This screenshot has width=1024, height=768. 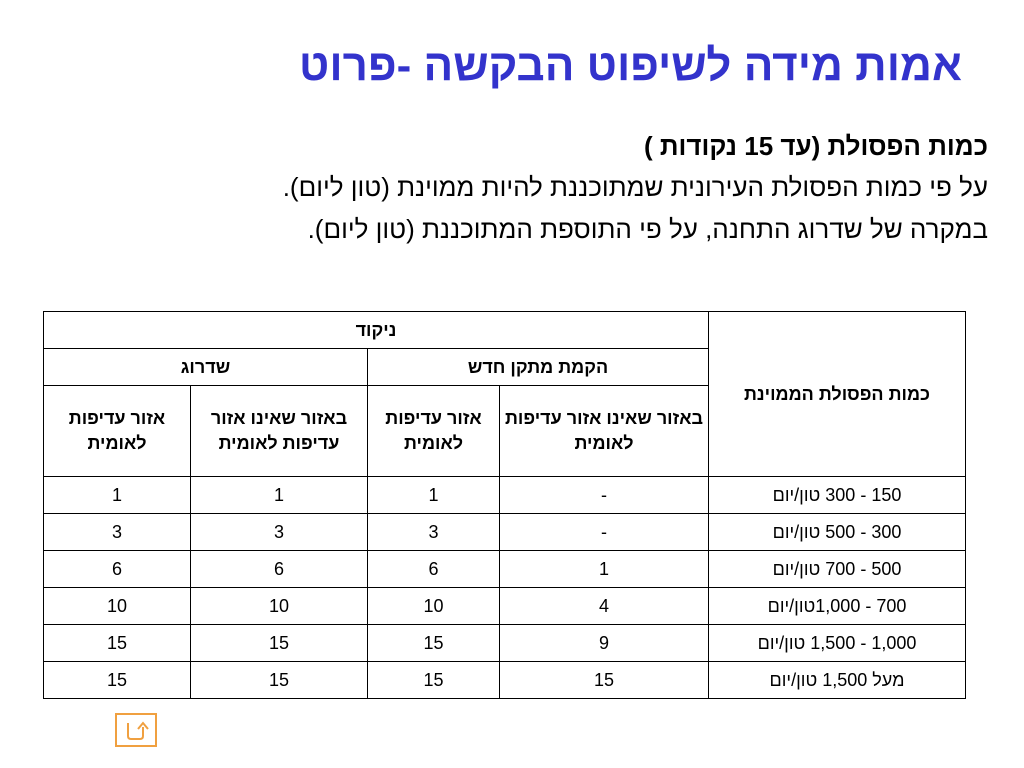 What do you see at coordinates (433, 495) in the screenshot?
I see `cell-new-priority: 1` at bounding box center [433, 495].